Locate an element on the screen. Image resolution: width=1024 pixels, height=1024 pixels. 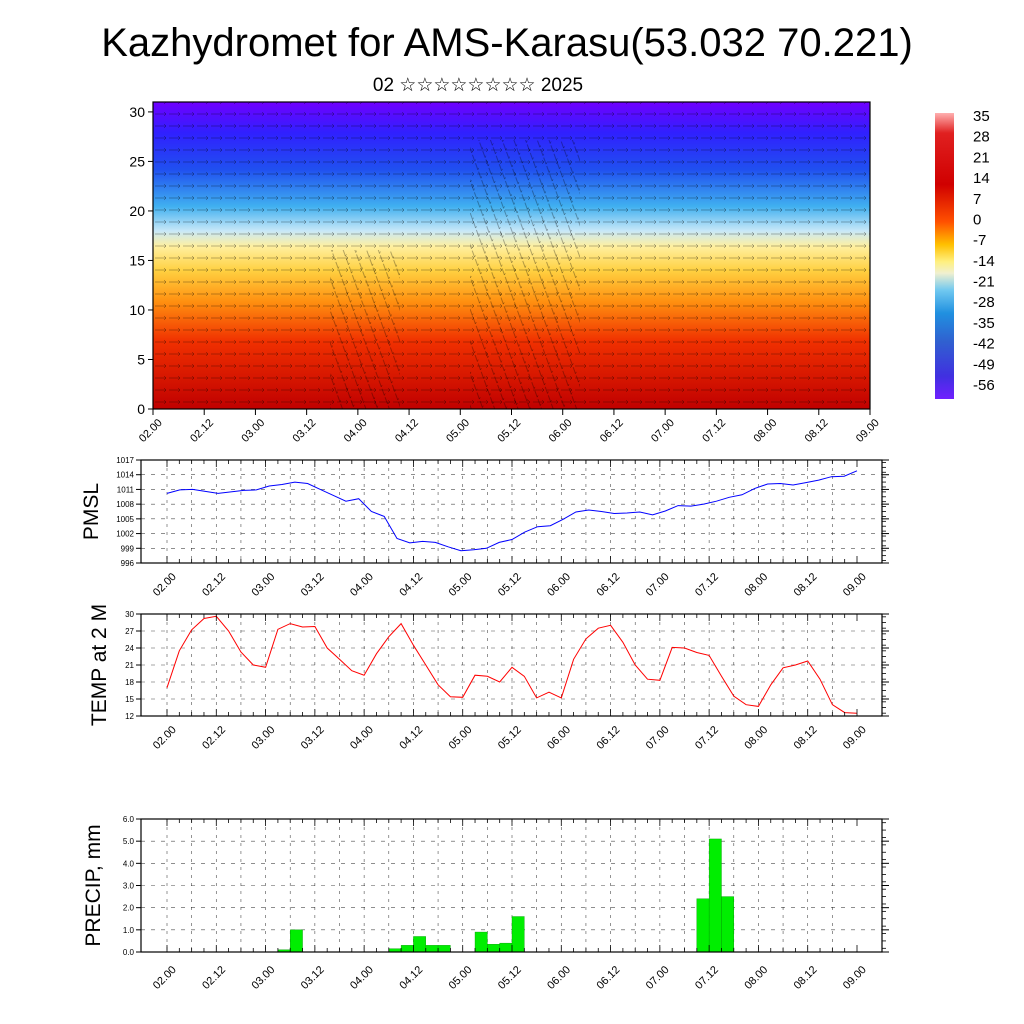
x-tick-label: 02.00 is located at coordinates (165, 585).